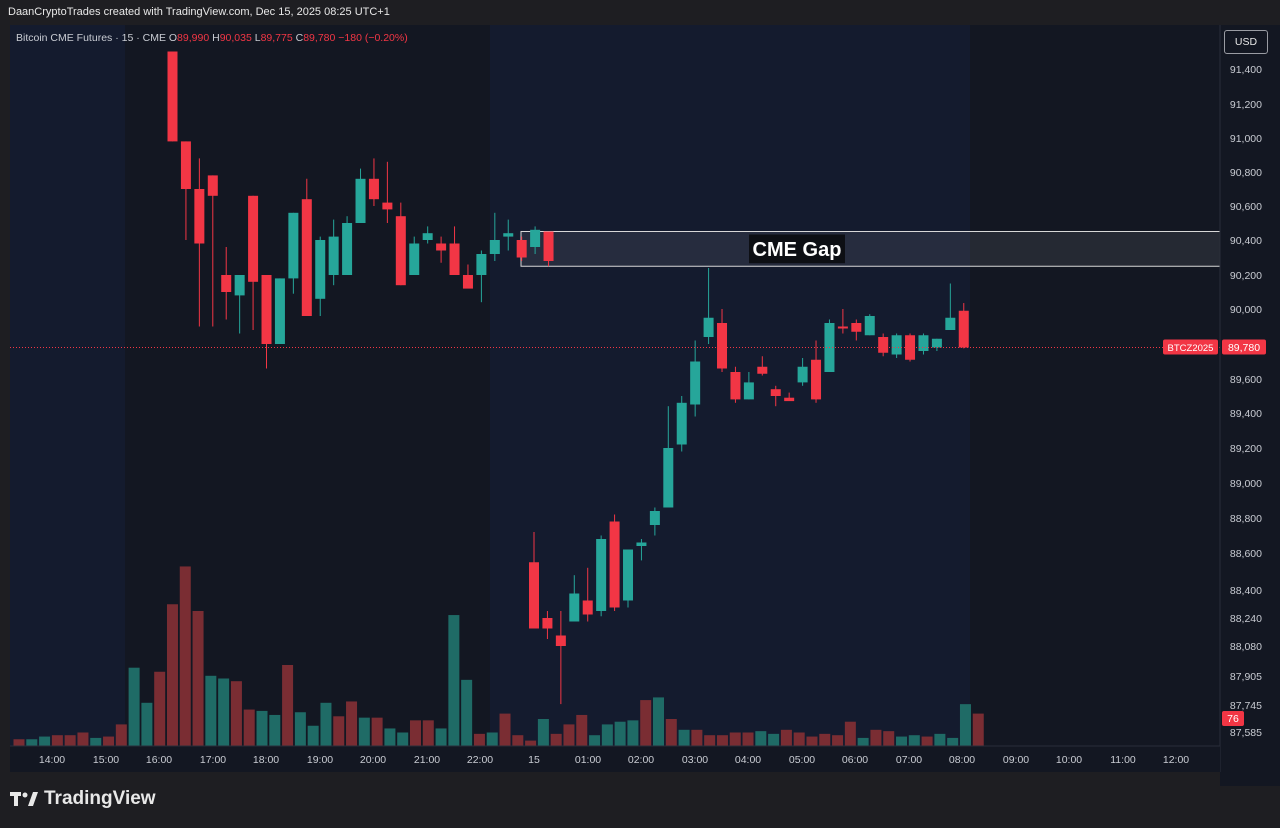  Describe the element at coordinates (1246, 733) in the screenshot. I see `price-axis-tick: 87,585` at that location.